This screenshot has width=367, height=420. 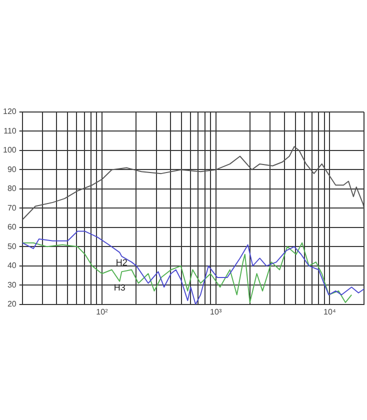 I want to click on y-tick-label: 40, so click(x=12, y=265).